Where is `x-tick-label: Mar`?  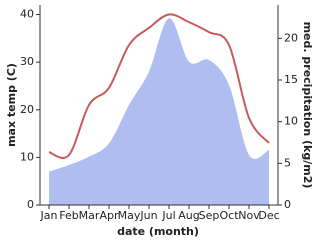
x-tick-label: Mar is located at coordinates (89, 215).